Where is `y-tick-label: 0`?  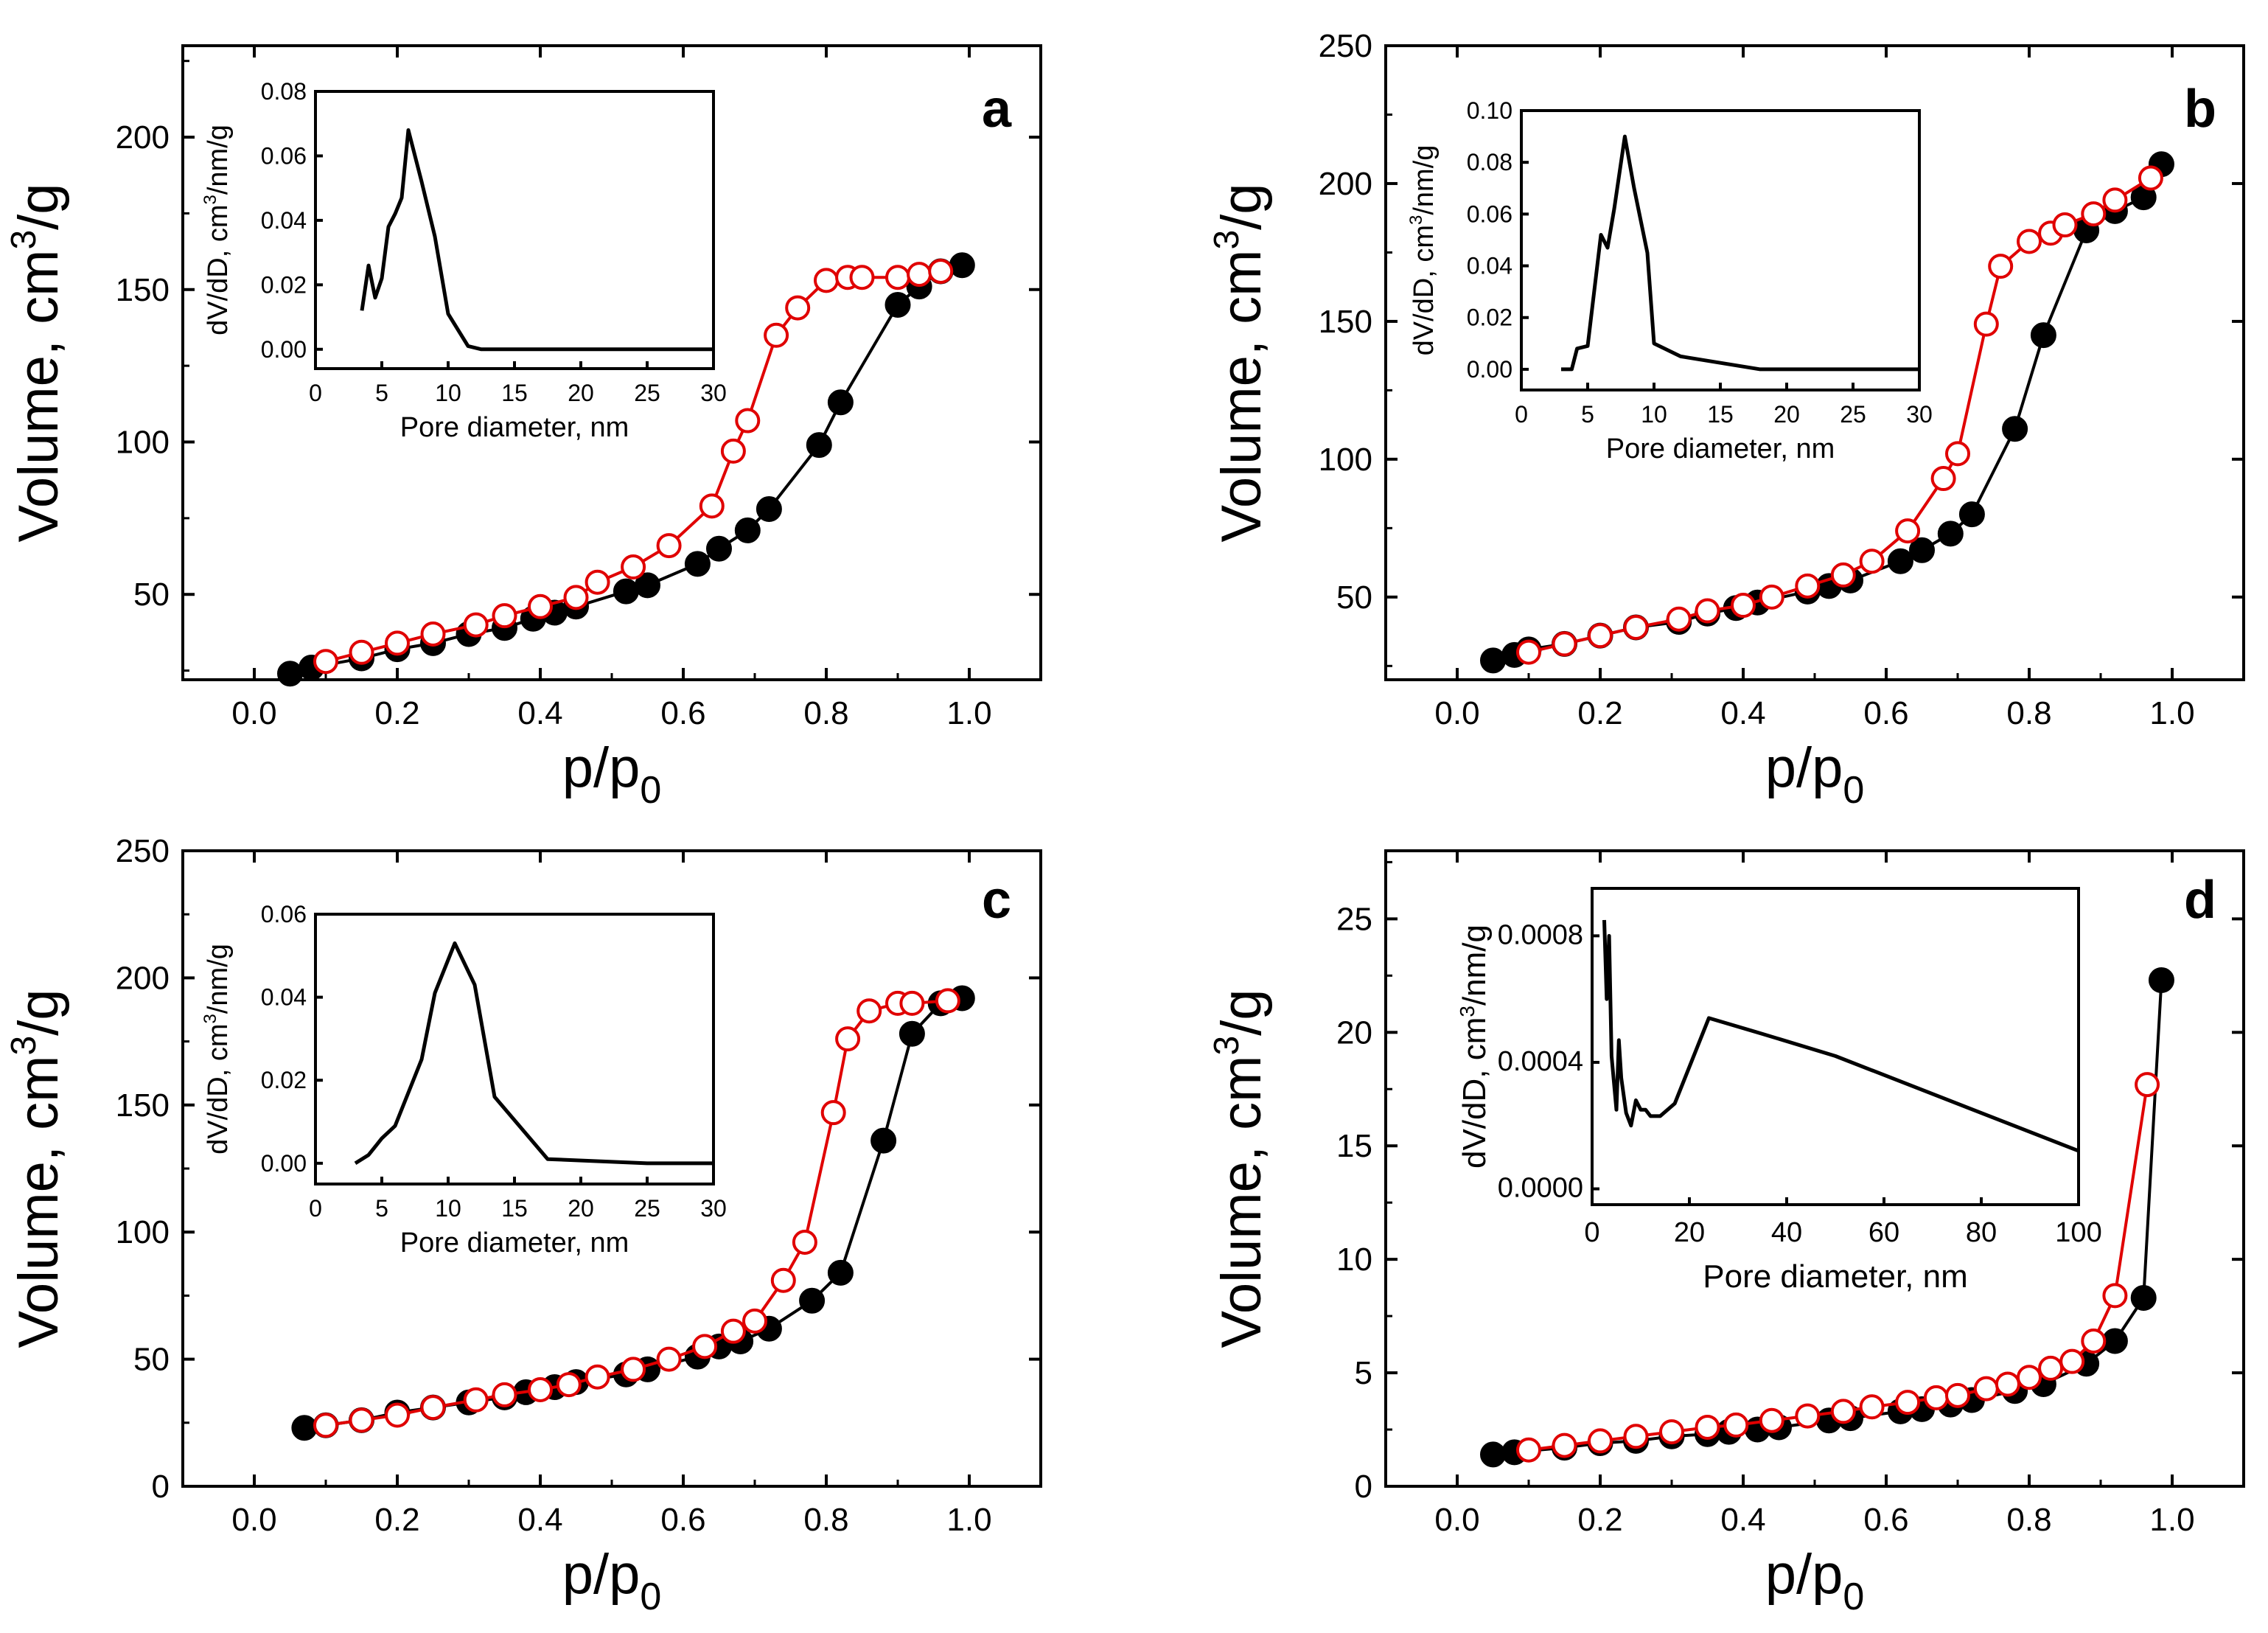
y-tick-label: 0 is located at coordinates (1363, 1487).